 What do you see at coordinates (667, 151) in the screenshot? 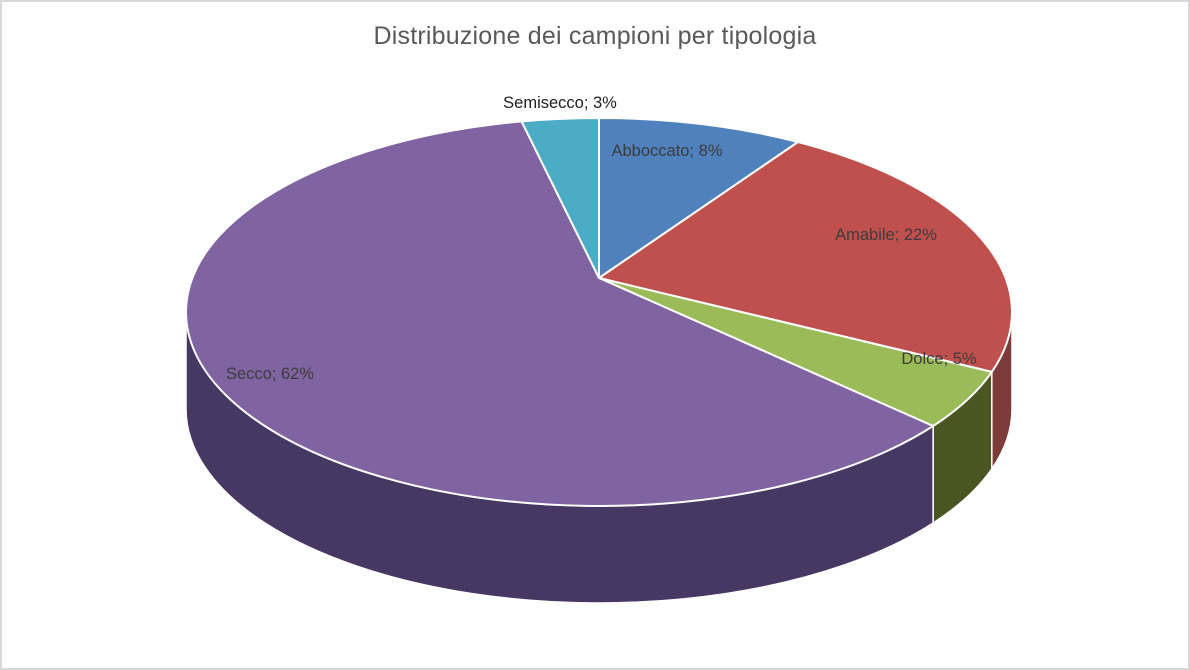
I see `data-label-abboccato: Abboccato; 8%` at bounding box center [667, 151].